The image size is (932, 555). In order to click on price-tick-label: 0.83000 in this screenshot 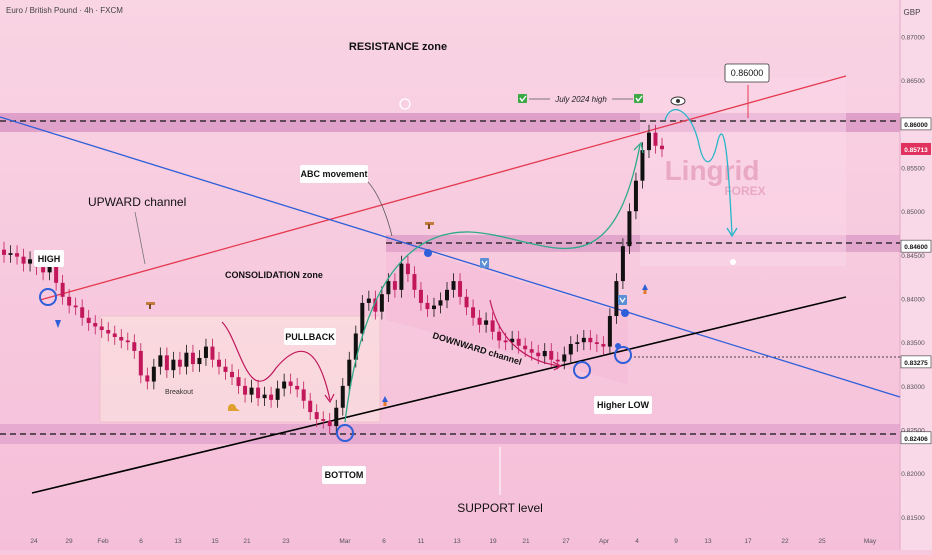, I will do `click(913, 387)`.